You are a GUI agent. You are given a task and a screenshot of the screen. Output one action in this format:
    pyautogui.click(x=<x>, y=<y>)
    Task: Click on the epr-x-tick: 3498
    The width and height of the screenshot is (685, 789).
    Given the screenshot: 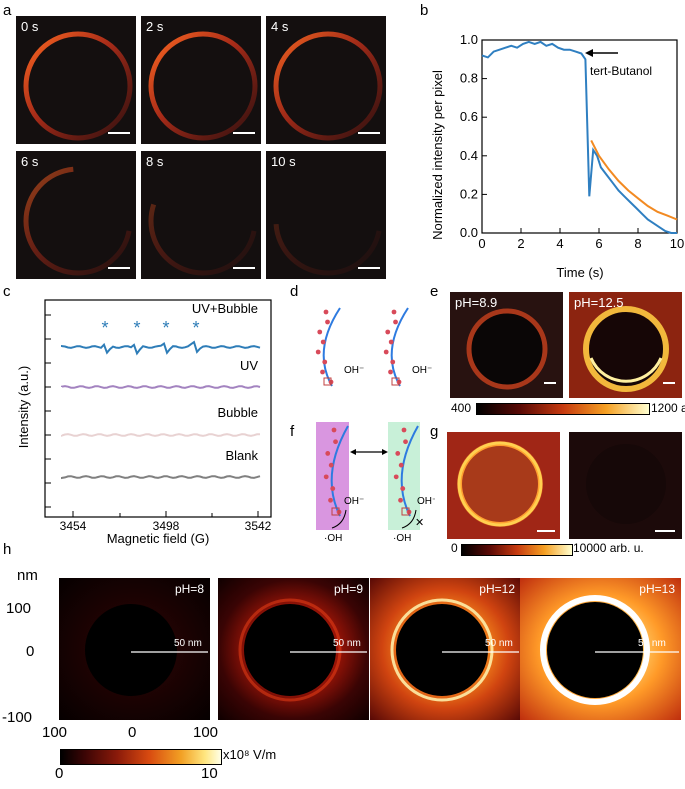 What is the action you would take?
    pyautogui.click(x=166, y=526)
    